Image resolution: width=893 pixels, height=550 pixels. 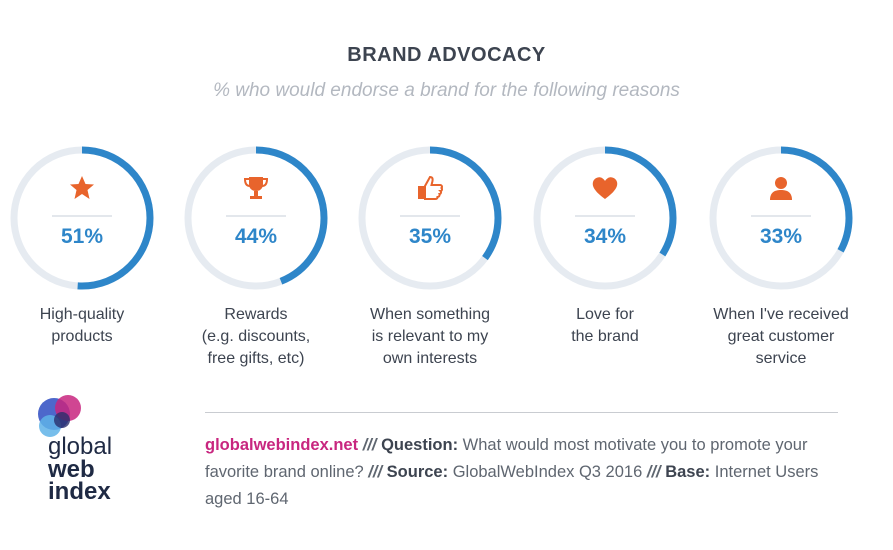 I want to click on logo-circles-icon, so click(x=59, y=416).